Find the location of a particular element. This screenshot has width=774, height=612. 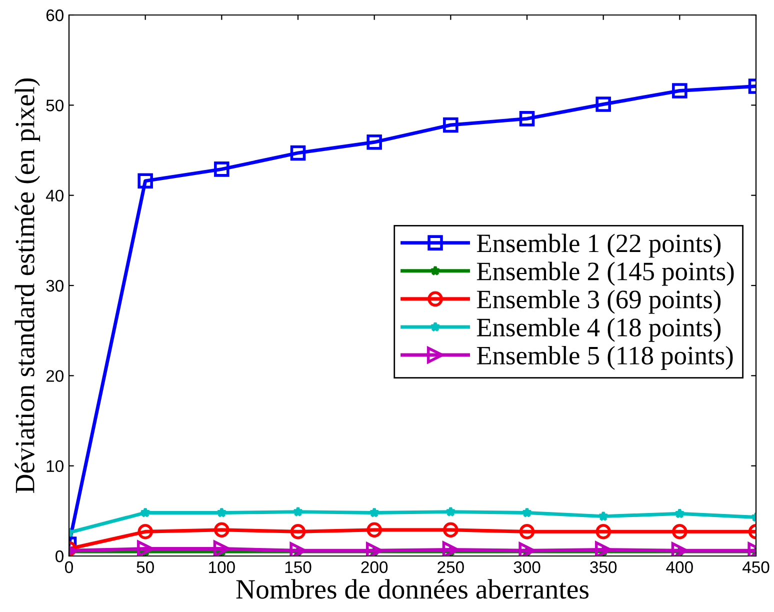

legend-label: Ensemble 5 (118 points) is located at coordinates (604, 358).